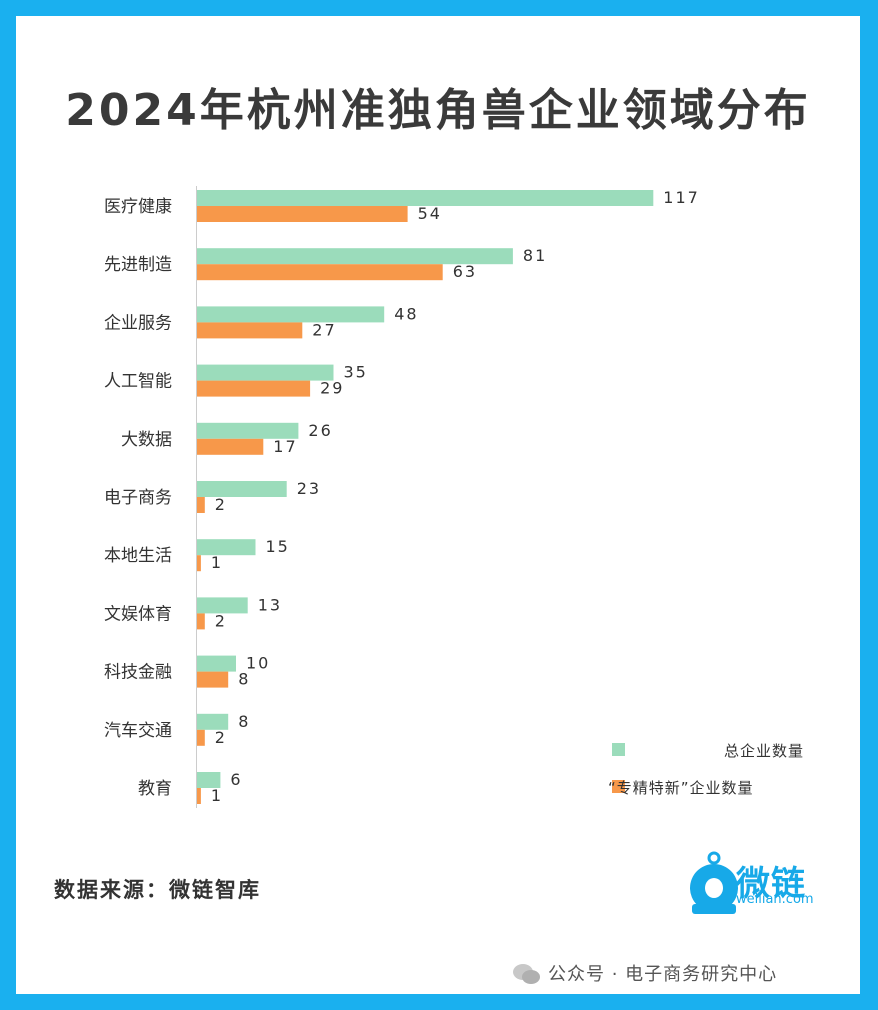 This screenshot has width=878, height=1010. What do you see at coordinates (681, 197) in the screenshot?
I see `data-label-total: 117` at bounding box center [681, 197].